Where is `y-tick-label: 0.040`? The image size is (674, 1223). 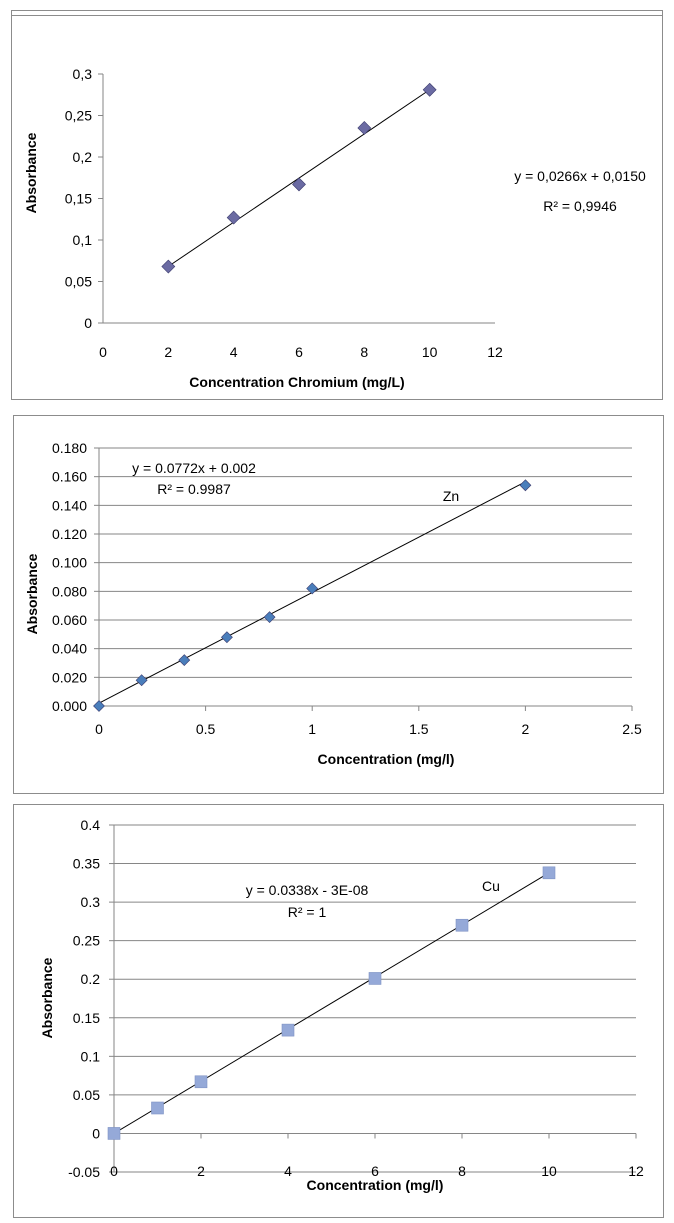
y-tick-label: 0.040 is located at coordinates (69, 649).